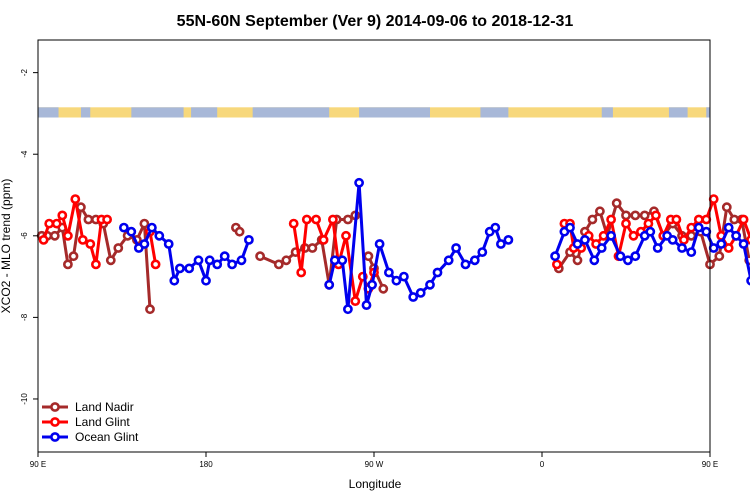 The width and height of the screenshot is (750, 500). What do you see at coordinates (6, 246) in the screenshot?
I see `y-axis-label: XCO2 - MLO trend (ppm)` at bounding box center [6, 246].